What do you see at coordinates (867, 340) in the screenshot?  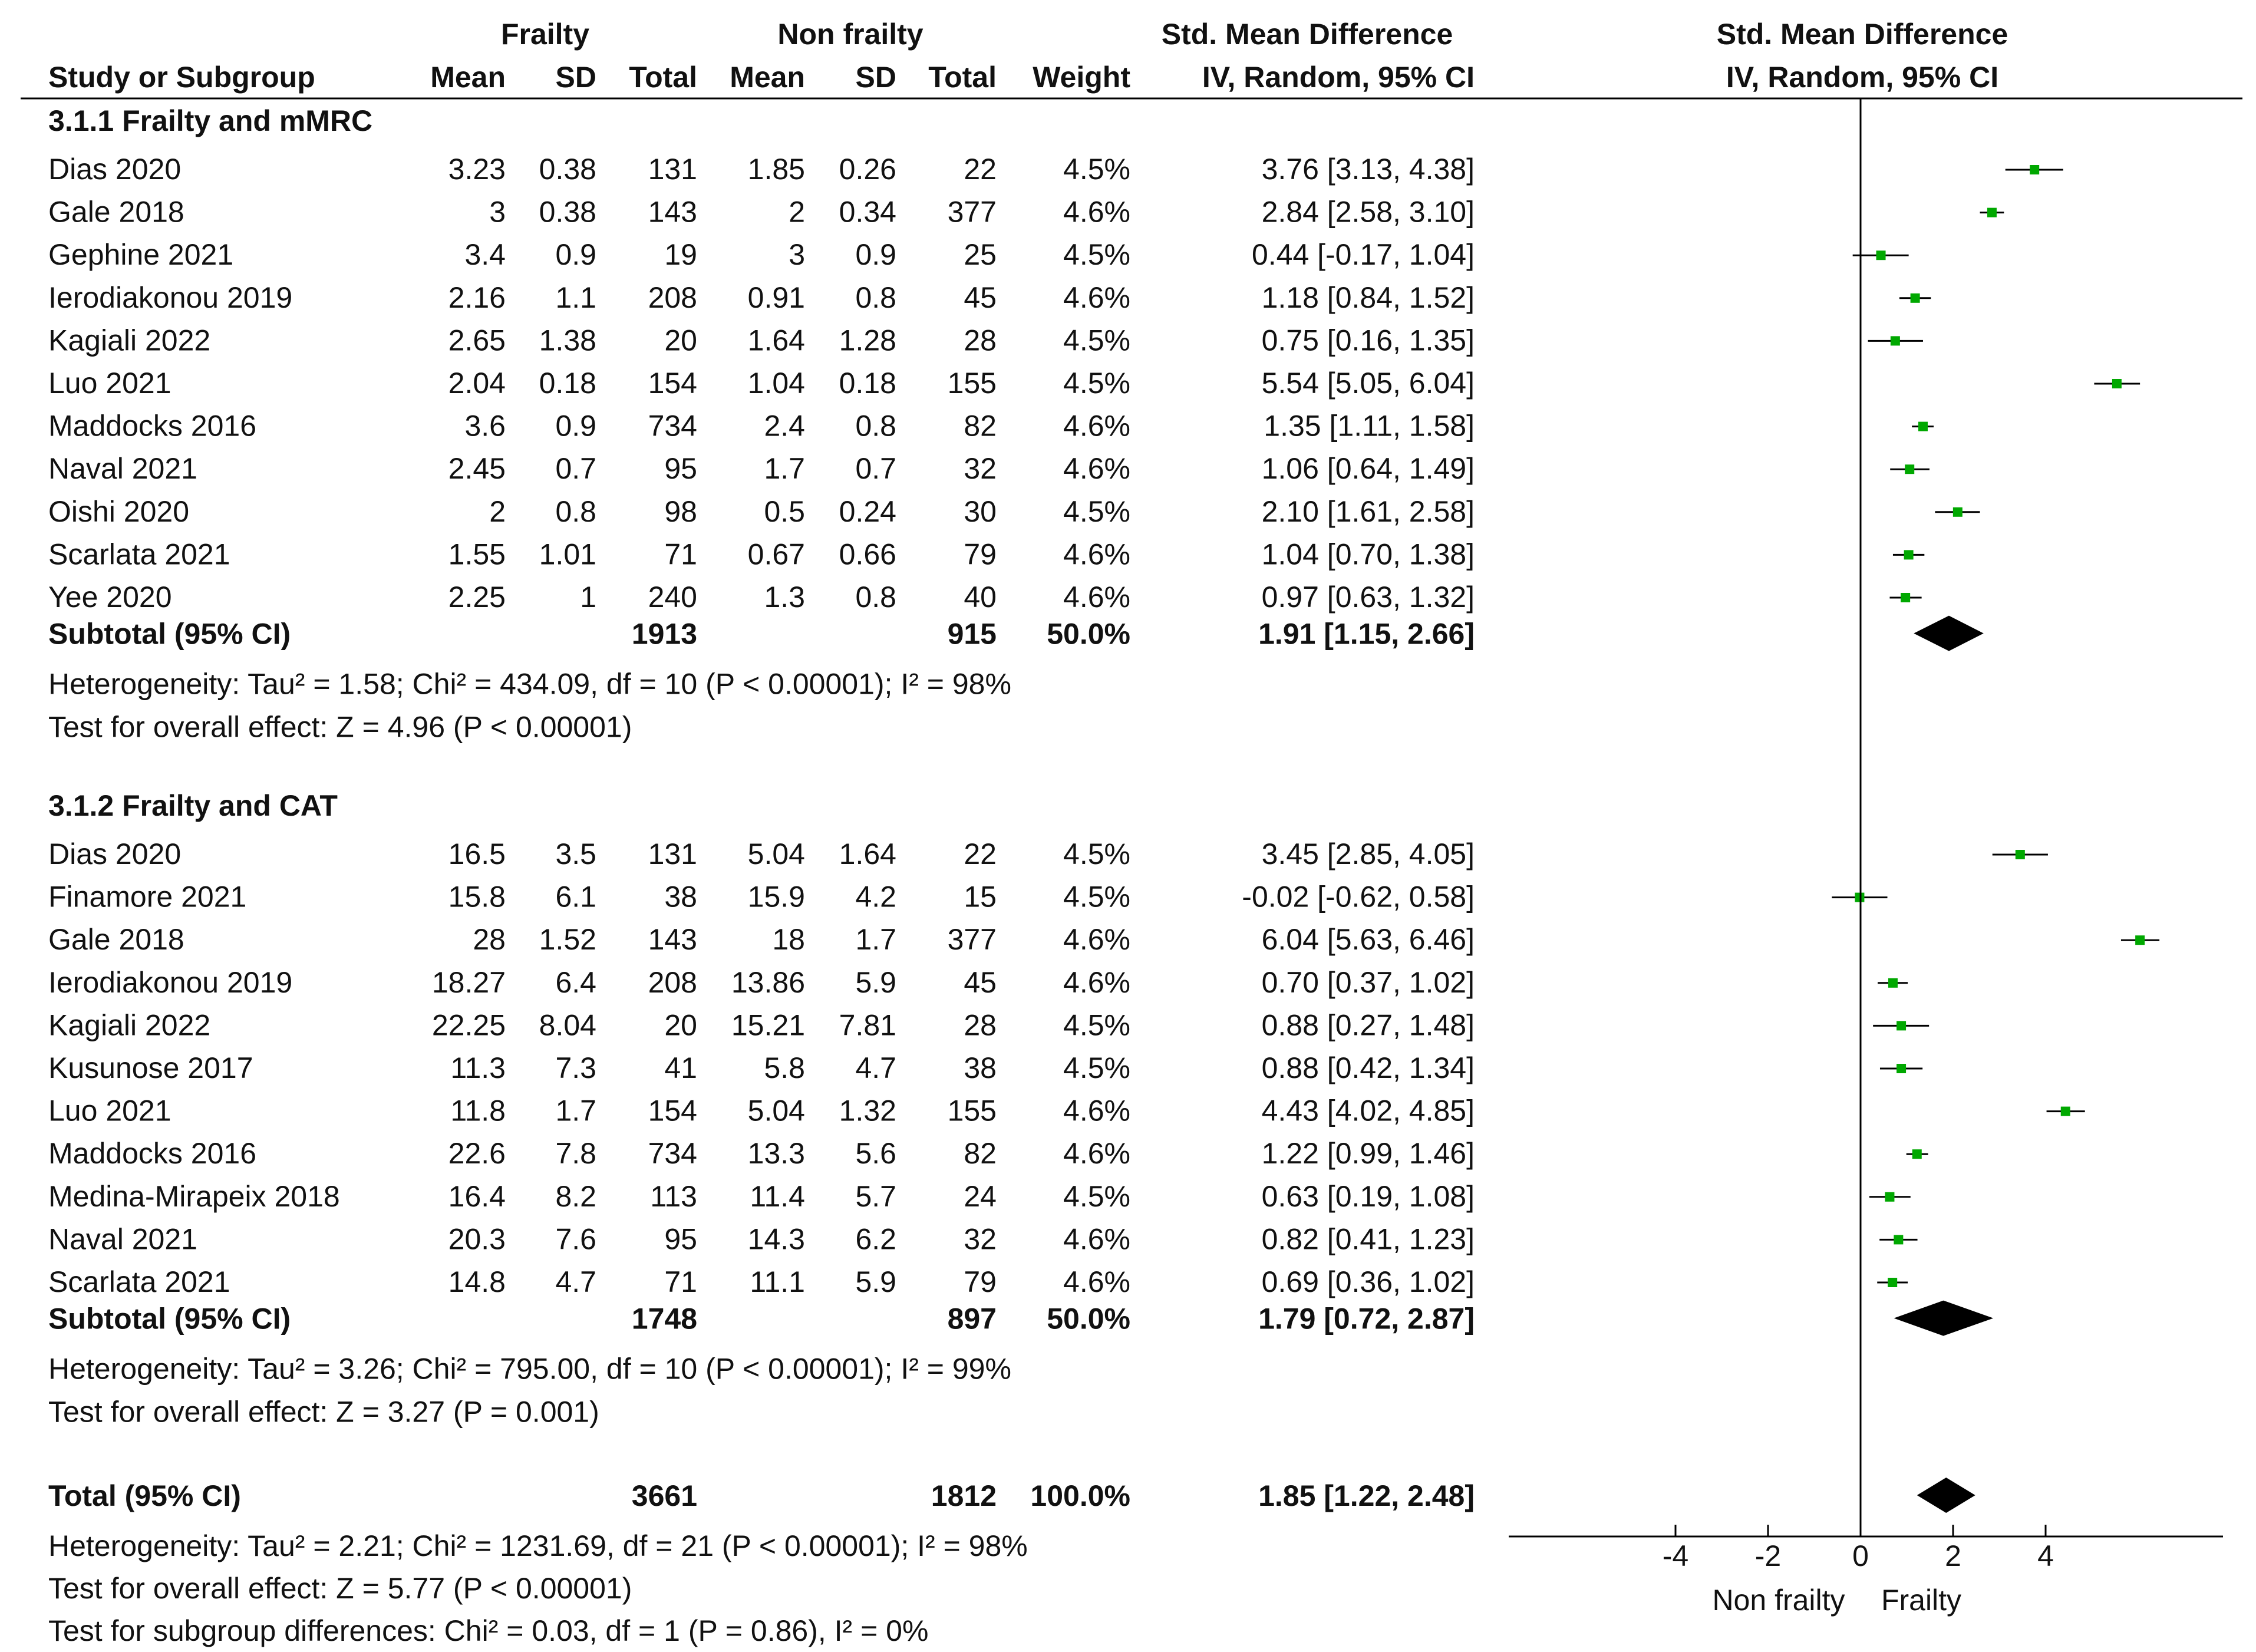 I see `nonfrailty-sd: 1.28` at bounding box center [867, 340].